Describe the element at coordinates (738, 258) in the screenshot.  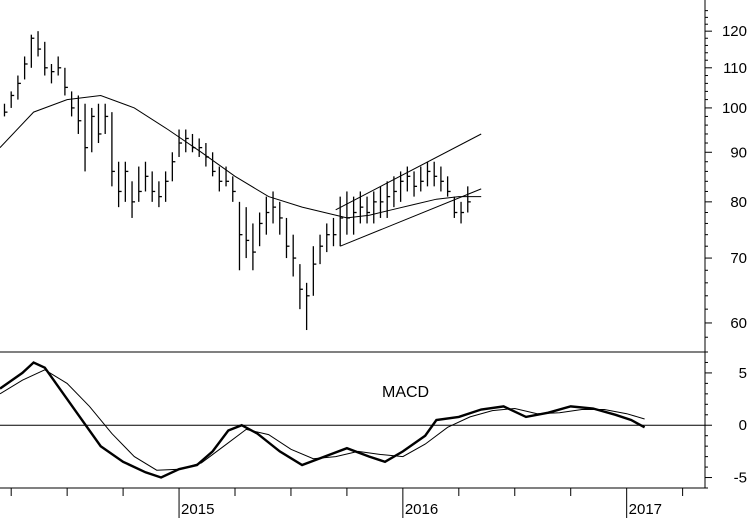
I see `y-tick-label: 70` at that location.